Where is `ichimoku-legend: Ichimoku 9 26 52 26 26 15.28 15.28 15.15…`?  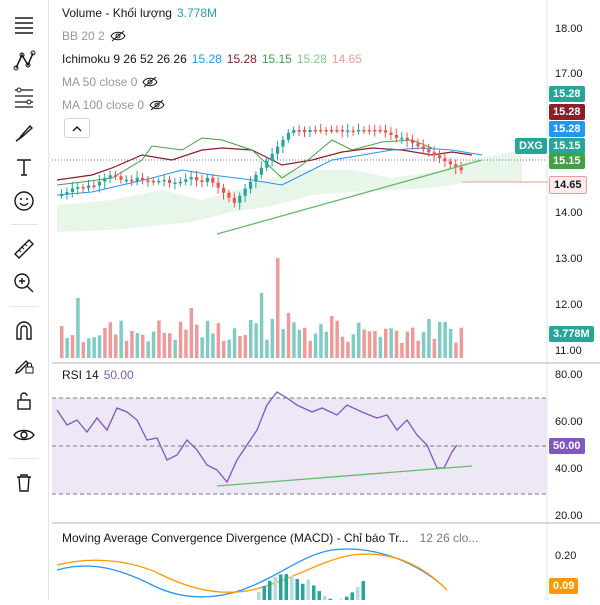 ichimoku-legend: Ichimoku 9 26 52 26 26 15.28 15.28 15.15… is located at coordinates (212, 59).